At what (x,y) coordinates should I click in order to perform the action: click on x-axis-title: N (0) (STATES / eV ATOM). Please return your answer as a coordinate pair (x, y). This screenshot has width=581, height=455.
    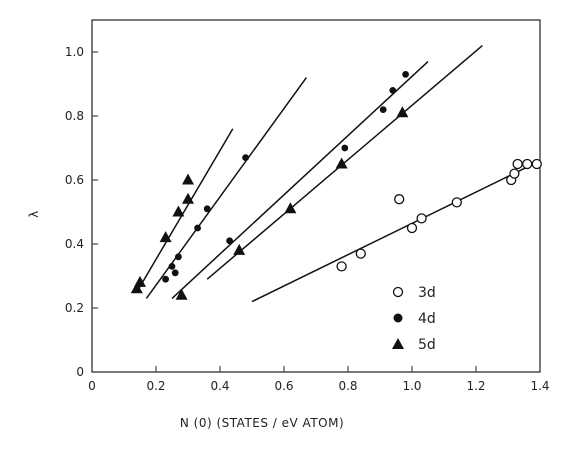
    Looking at the image, I should click on (262, 423).